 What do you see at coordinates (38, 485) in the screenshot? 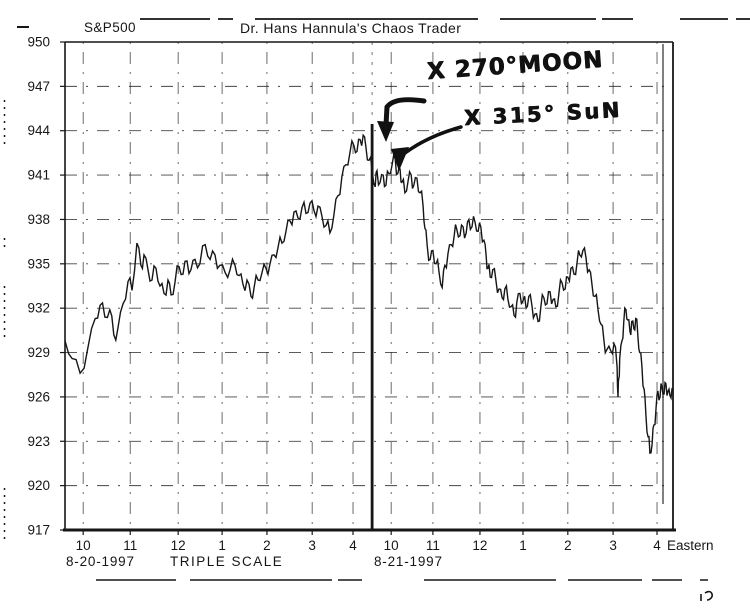
I see `y-axis-label: 920` at bounding box center [38, 485].